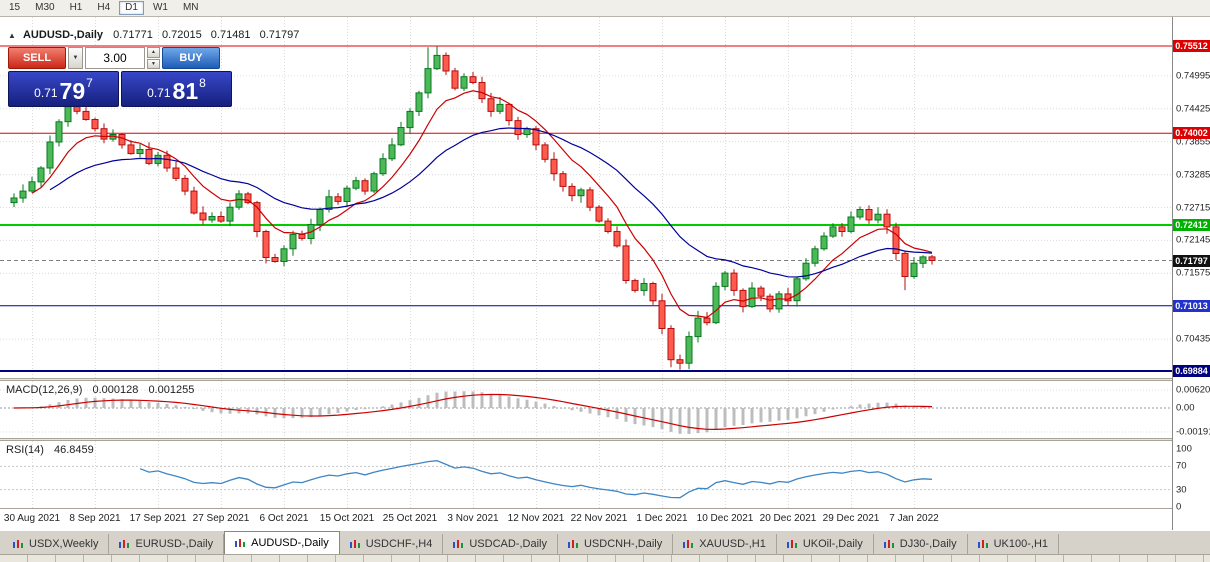 Image resolution: width=1210 pixels, height=562 pixels. I want to click on macd-label: MACD(12,26,9) 0.000128 0.001255, so click(100, 390).